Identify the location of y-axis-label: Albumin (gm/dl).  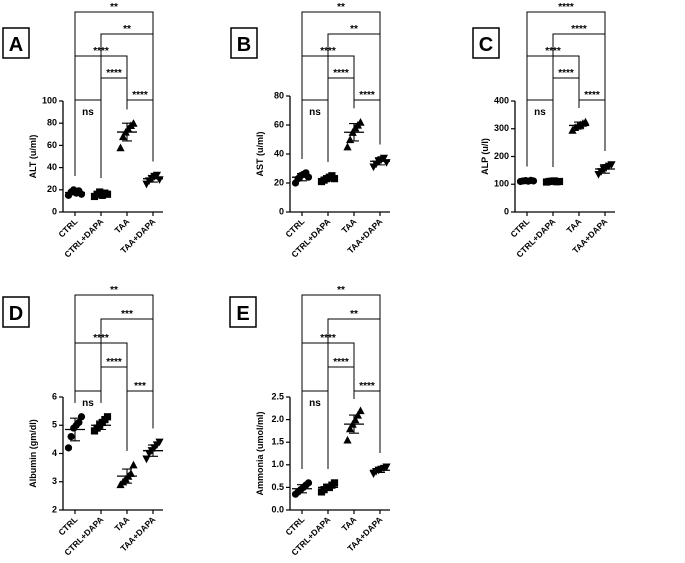
(33, 453).